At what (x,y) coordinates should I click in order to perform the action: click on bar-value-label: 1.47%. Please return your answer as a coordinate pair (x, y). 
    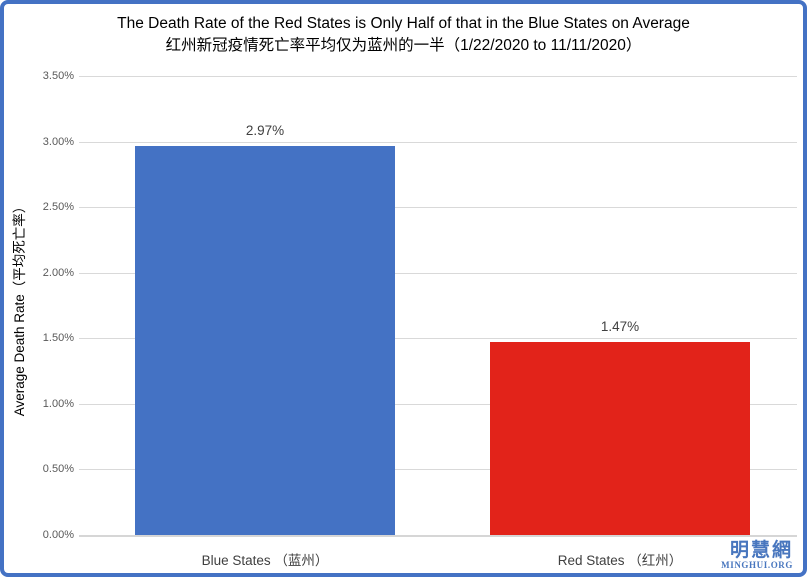
    Looking at the image, I should click on (620, 326).